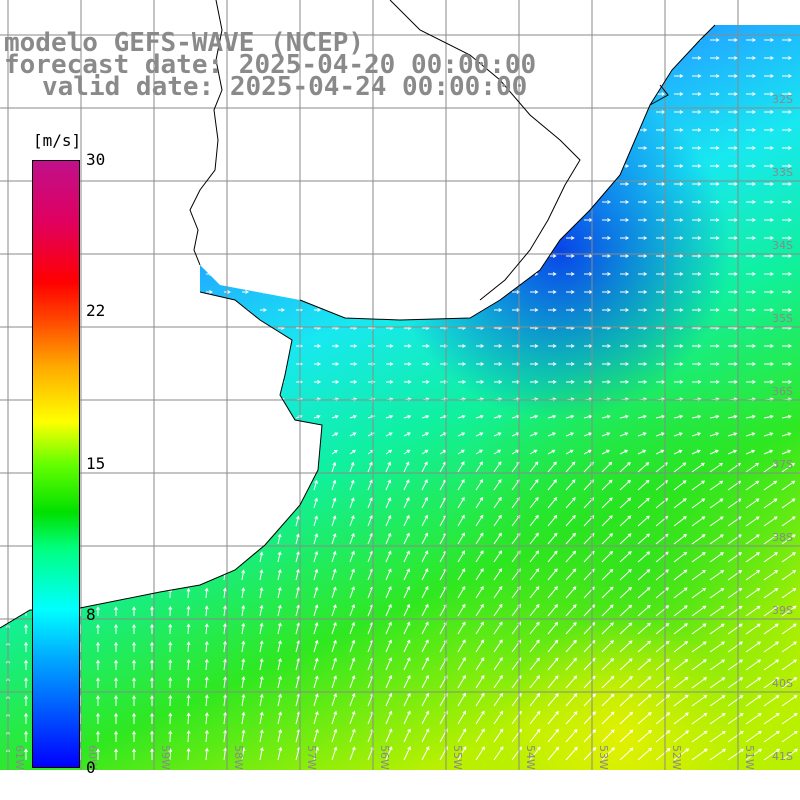 This screenshot has height=800, width=800. What do you see at coordinates (384, 757) in the screenshot?
I see `longitude-label: 56W` at bounding box center [384, 757].